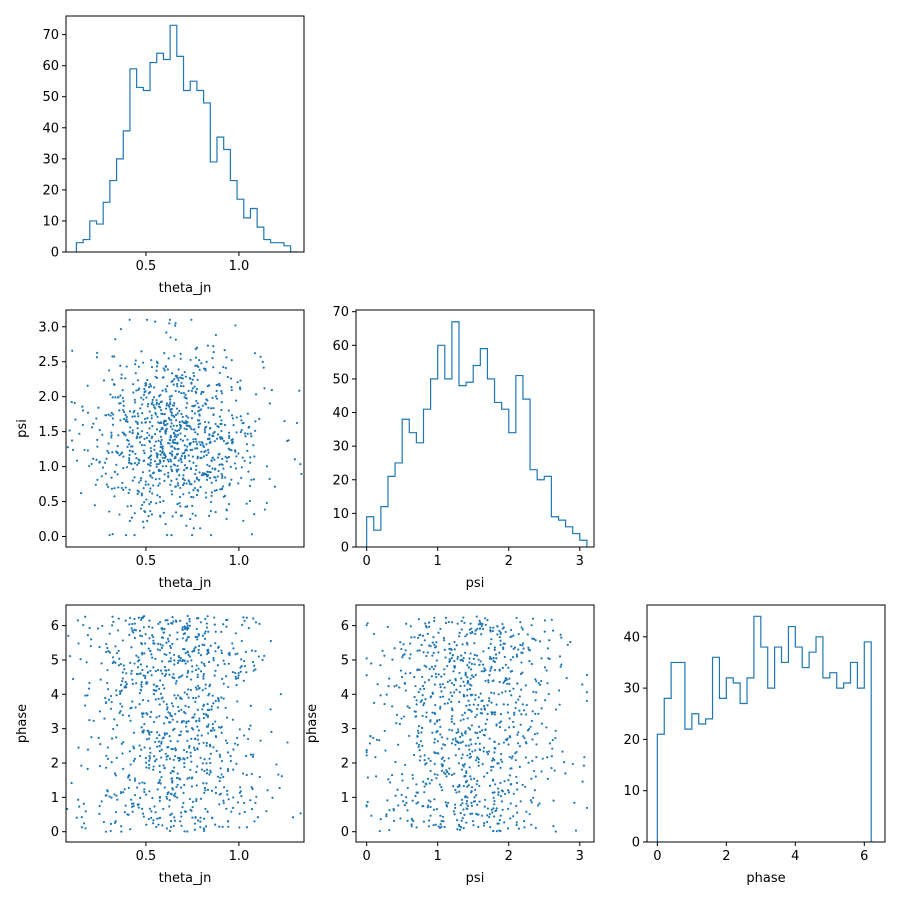  What do you see at coordinates (146, 561) in the screenshot?
I see `x-tick-label: 0.5` at bounding box center [146, 561].